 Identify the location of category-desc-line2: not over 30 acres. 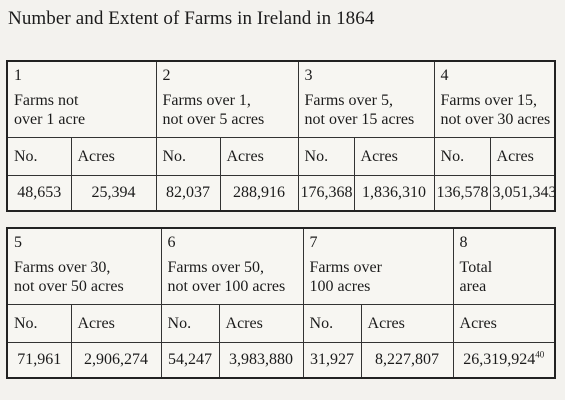
(495, 119).